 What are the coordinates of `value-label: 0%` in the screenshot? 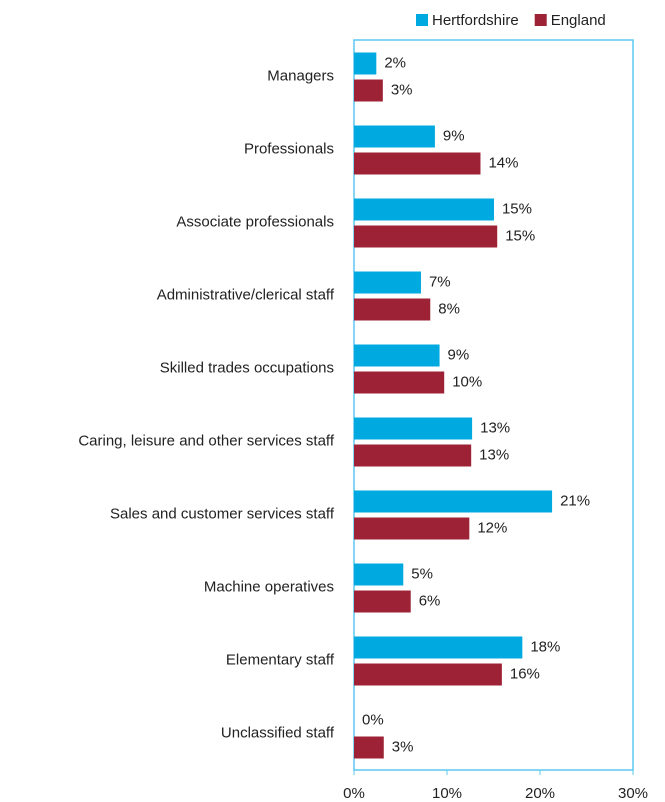 It's located at (373, 719).